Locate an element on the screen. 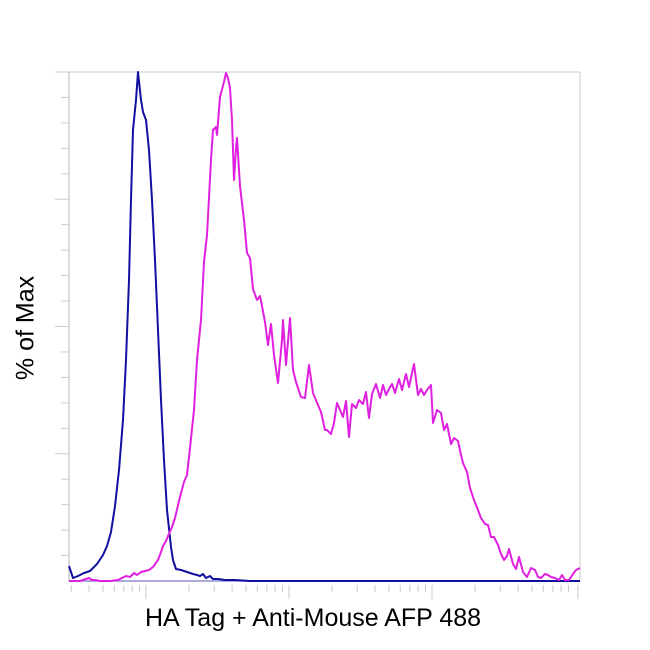 The height and width of the screenshot is (650, 650). y-axis-ticks is located at coordinates (62, 314).